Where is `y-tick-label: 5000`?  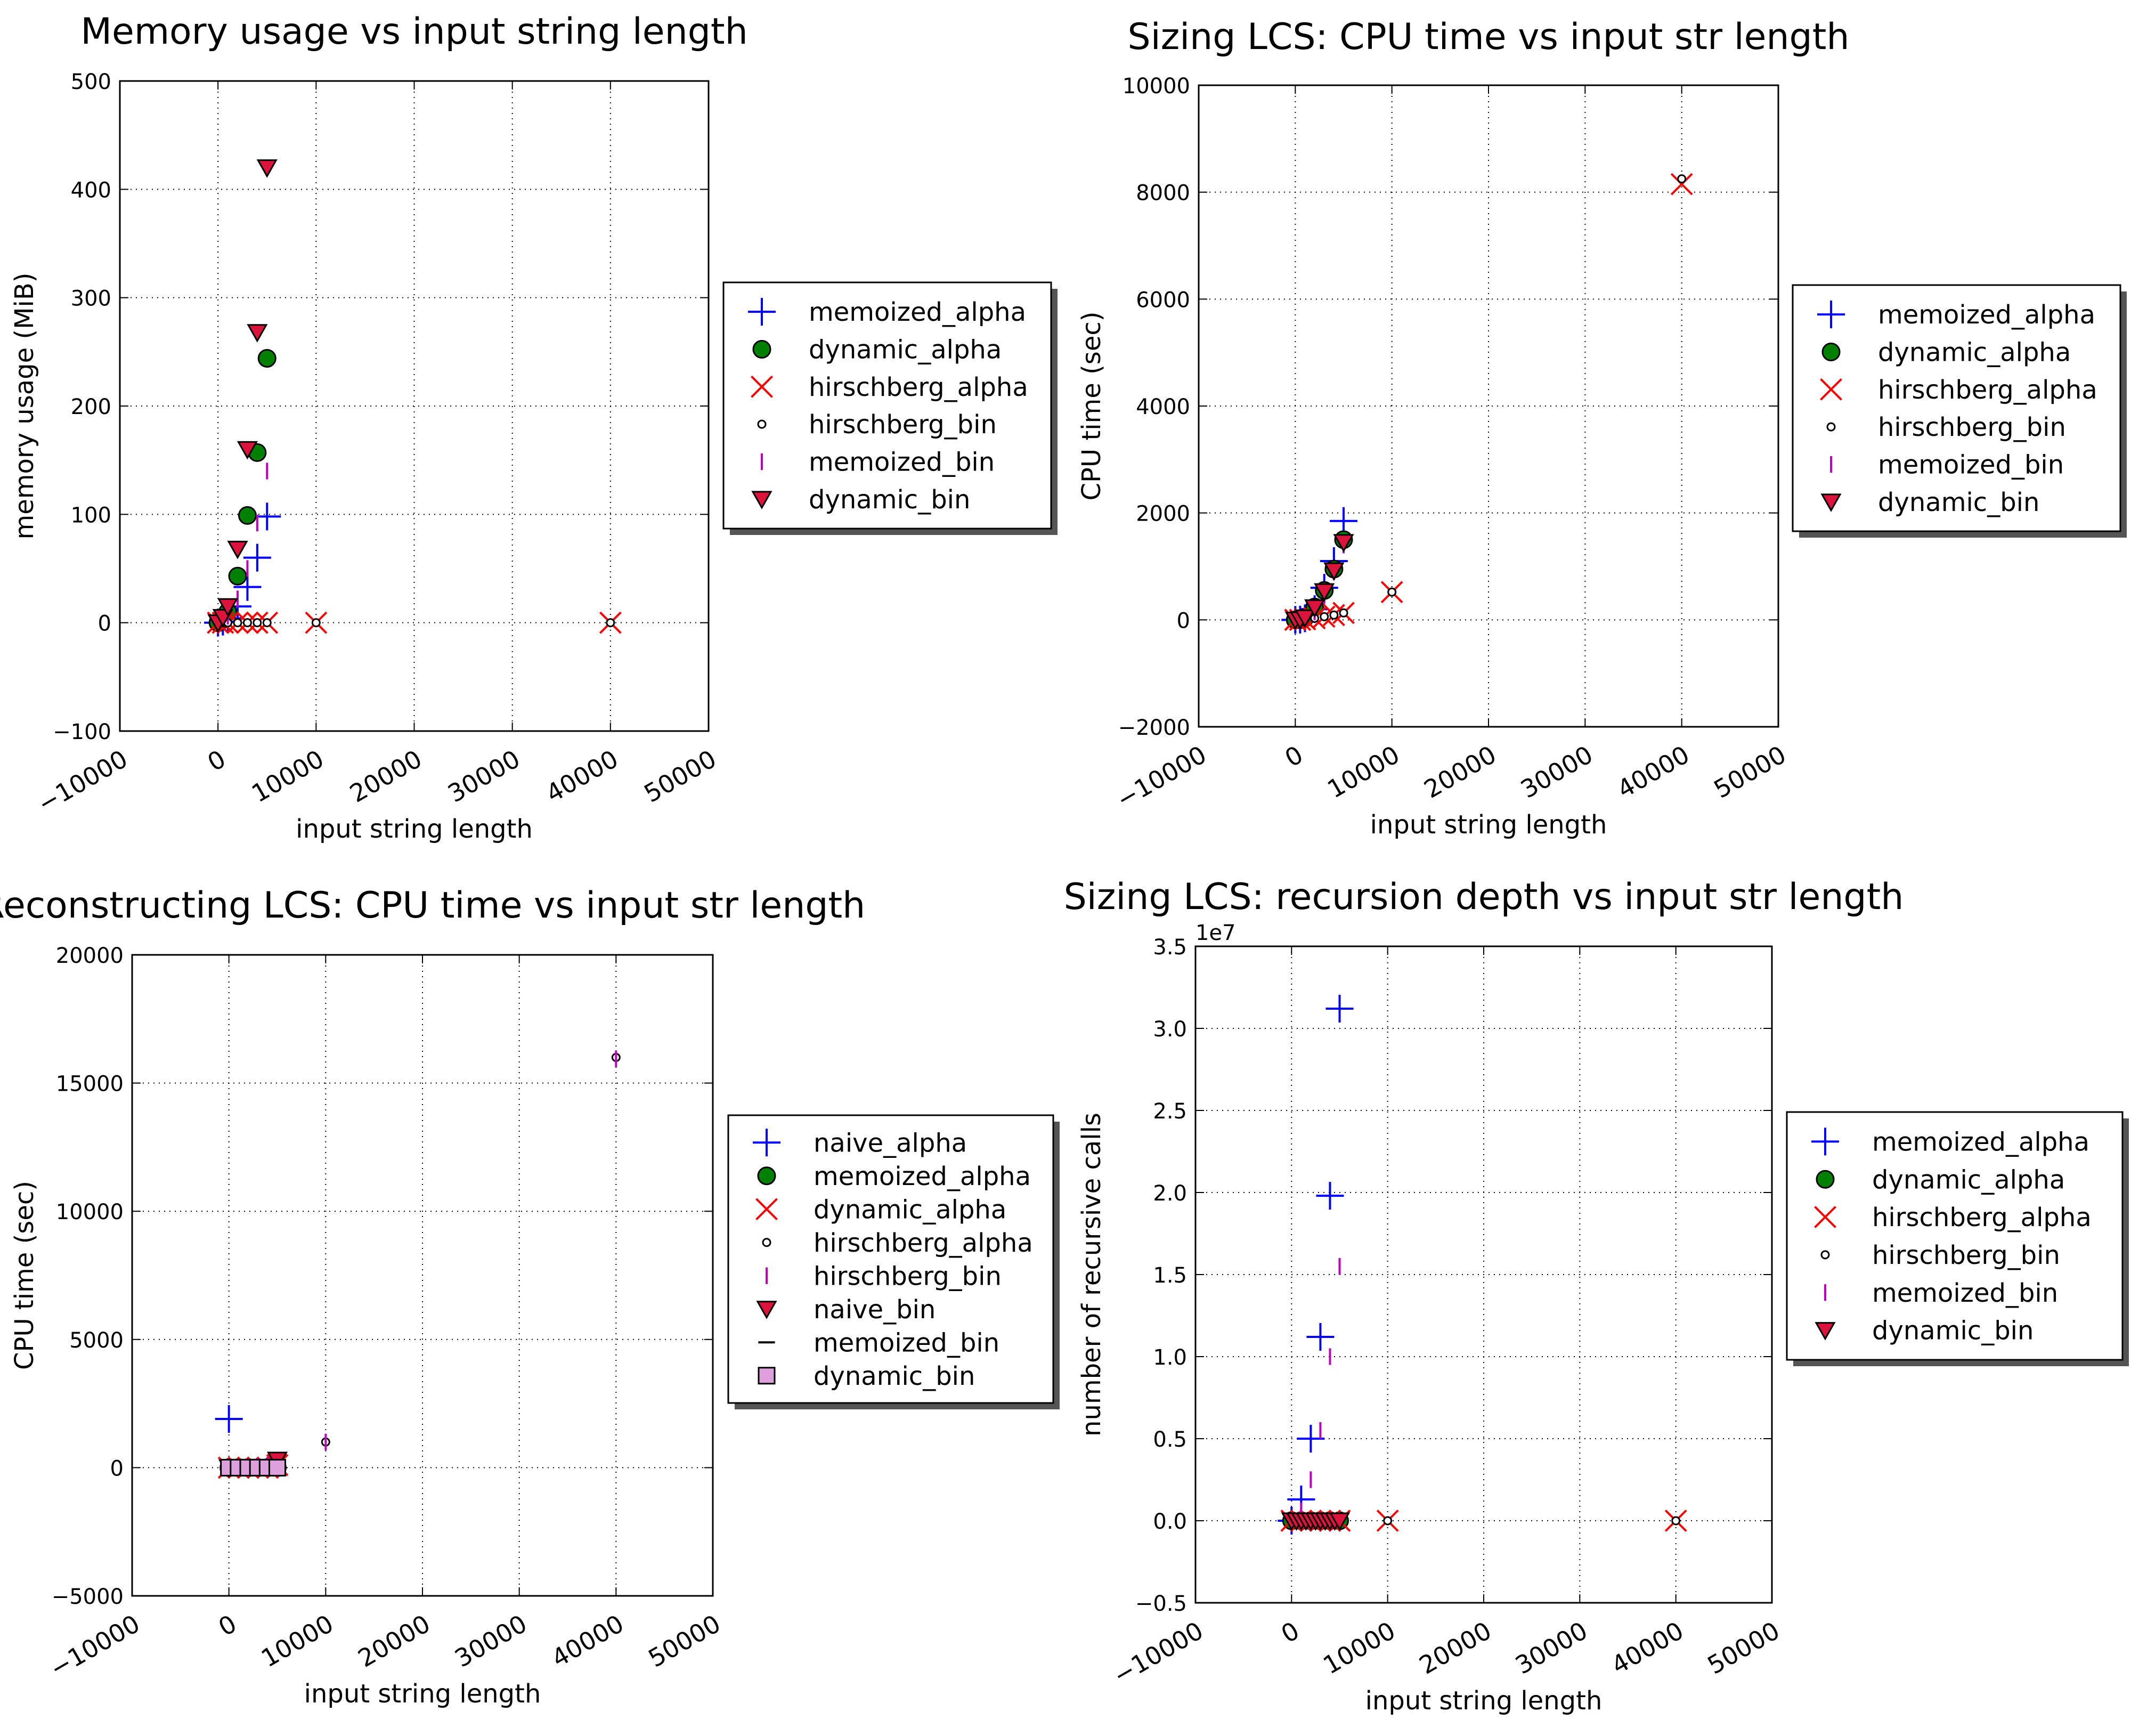
y-tick-label: 5000 is located at coordinates (96, 1340).